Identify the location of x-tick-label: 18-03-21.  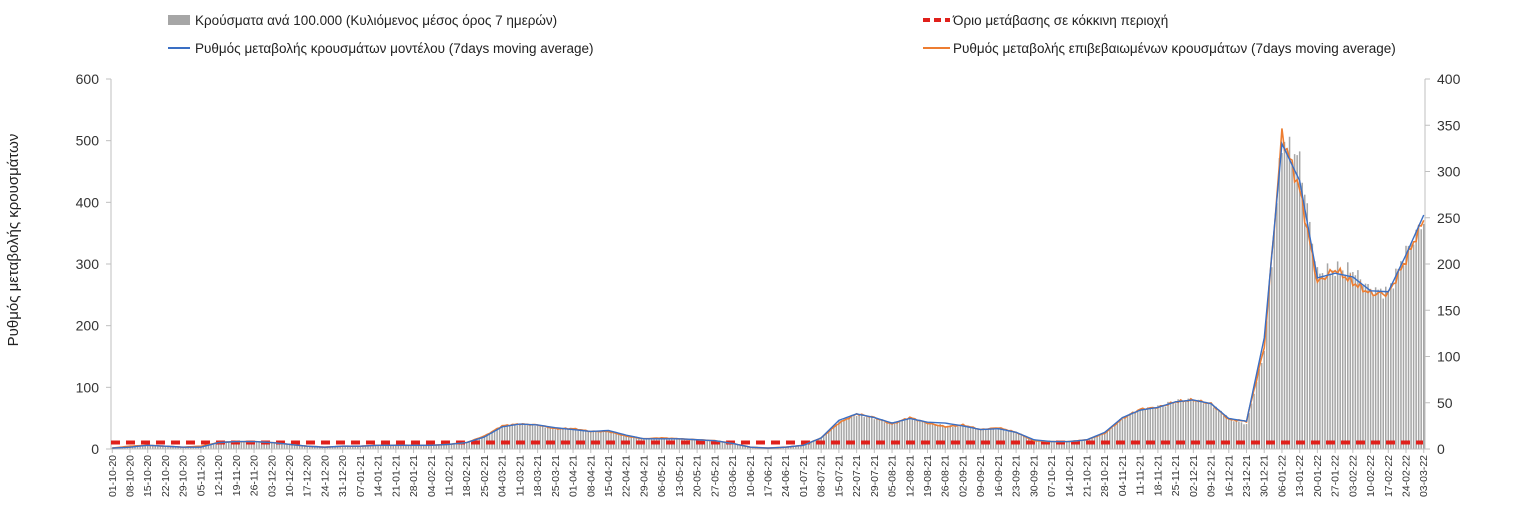
(538, 476).